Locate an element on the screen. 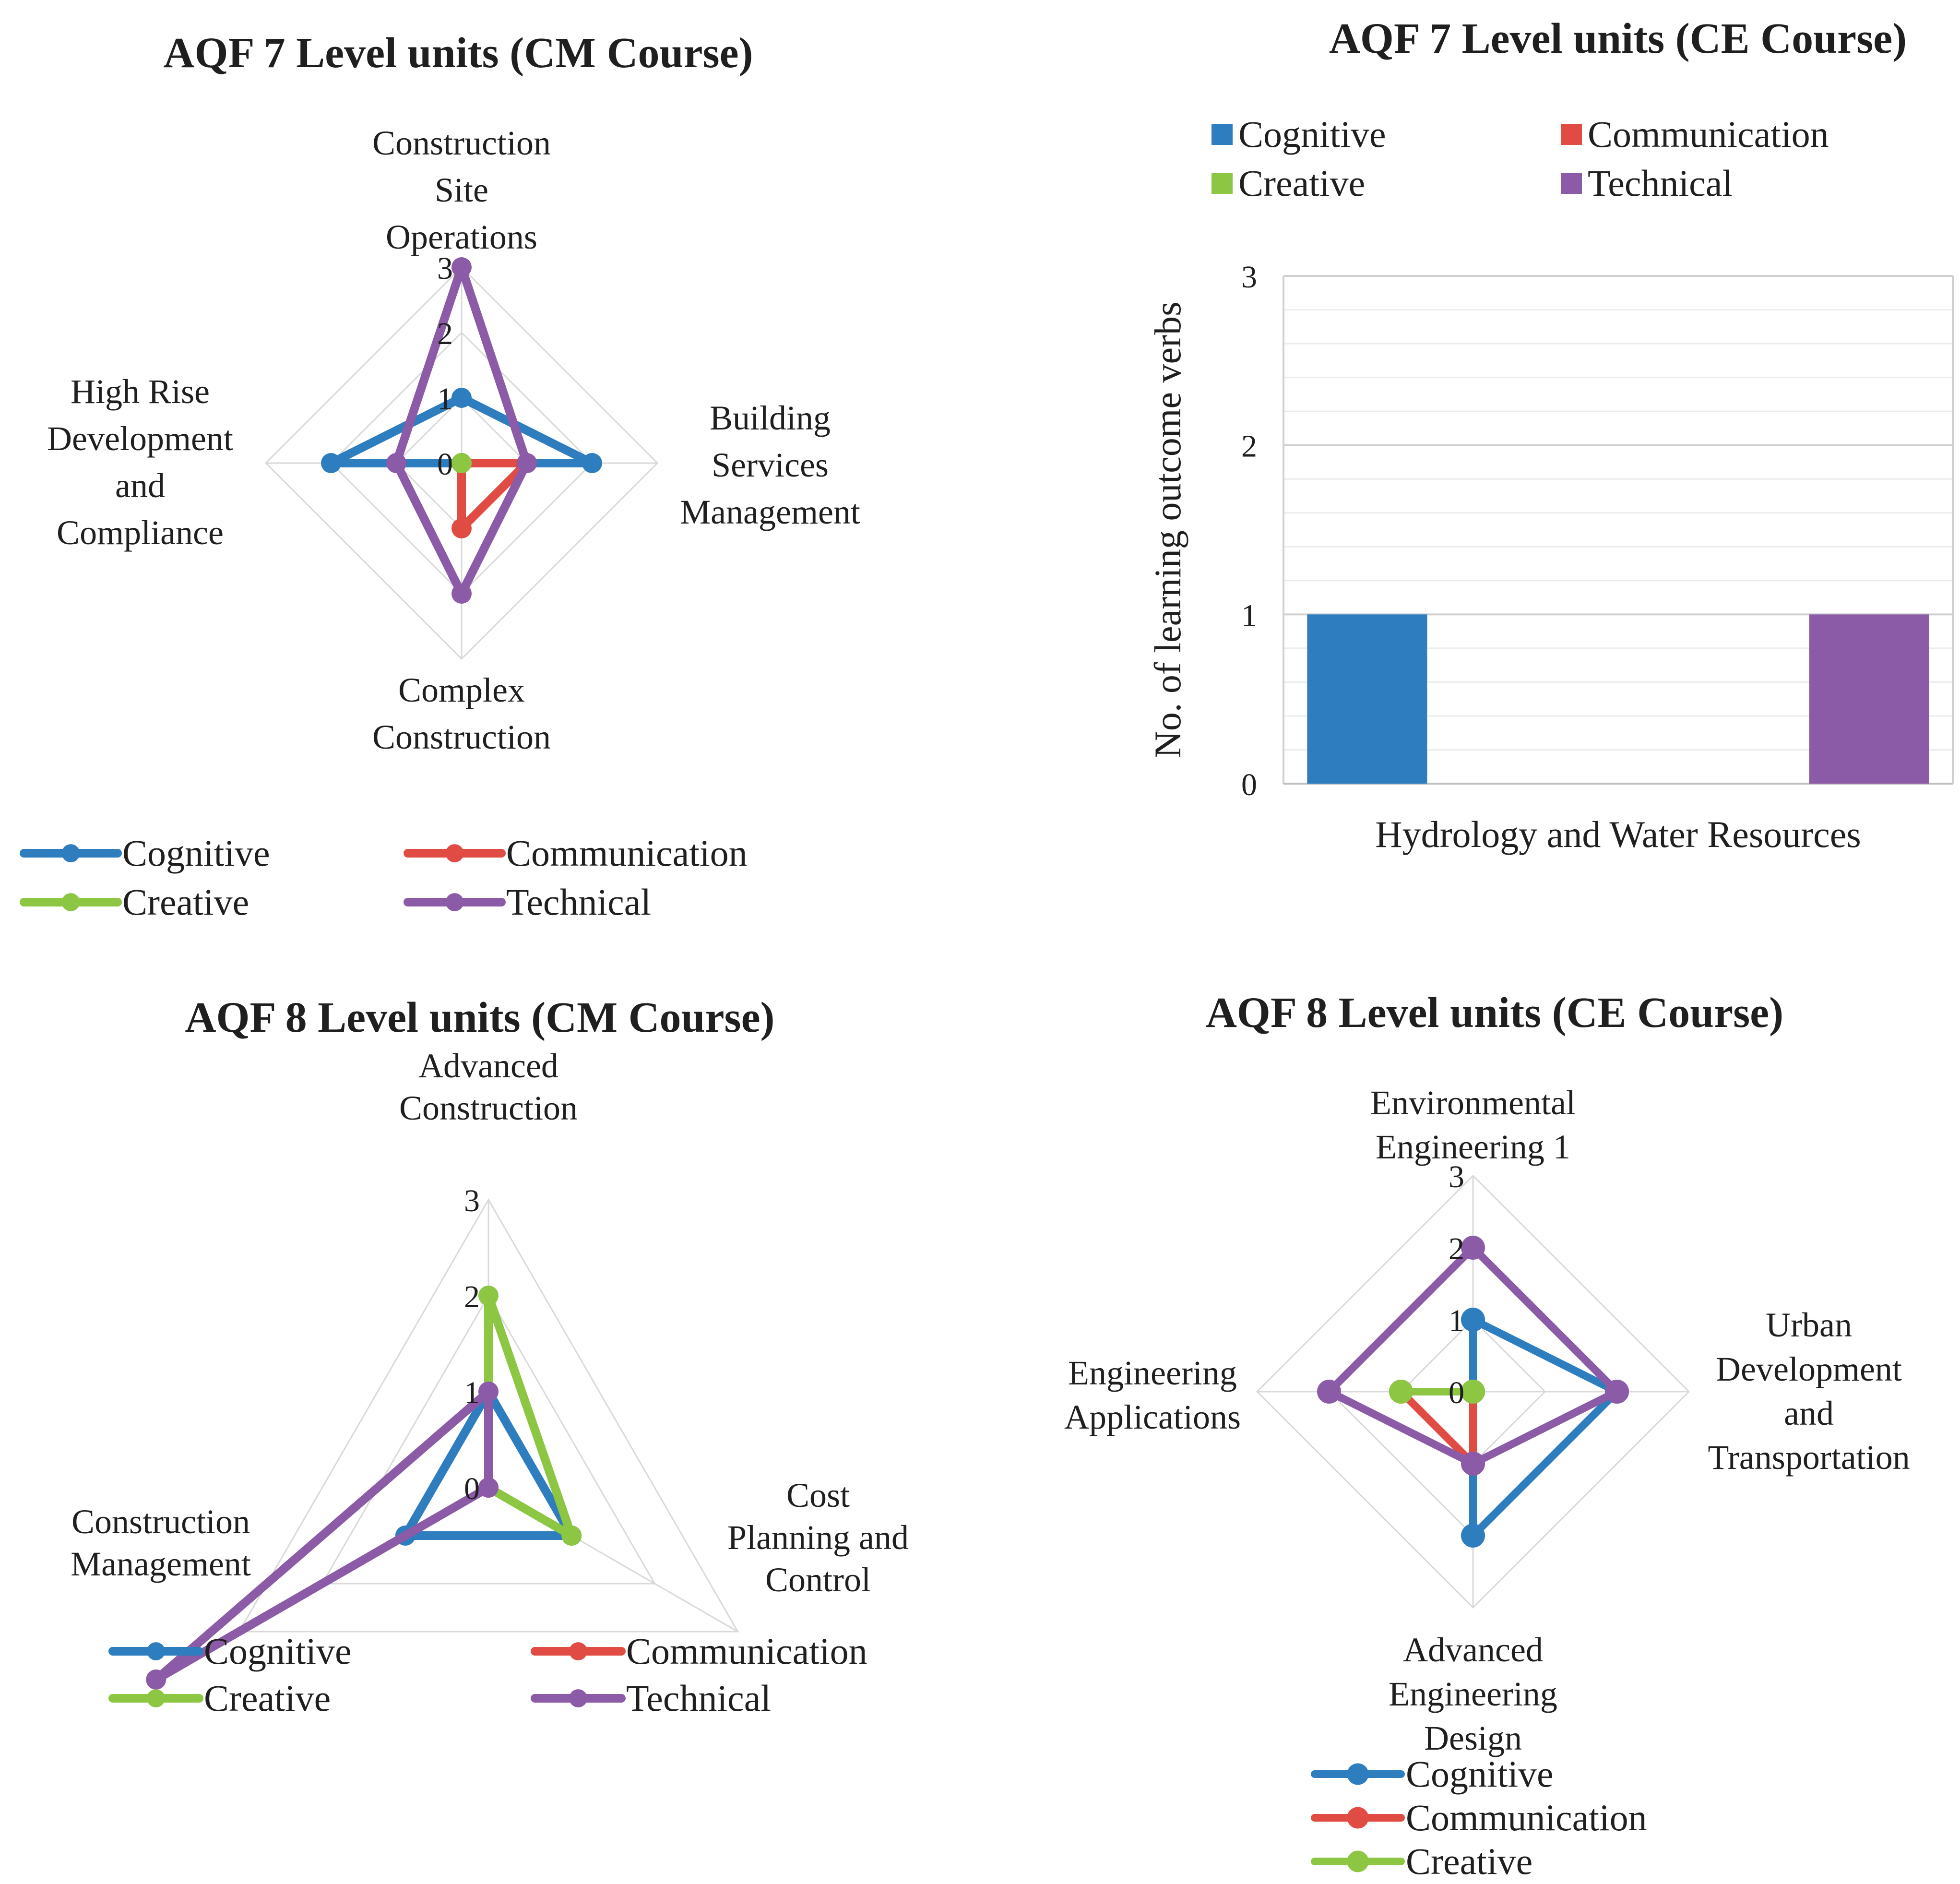 This screenshot has width=1960, height=1884. series-line-technical is located at coordinates (322, 1536).